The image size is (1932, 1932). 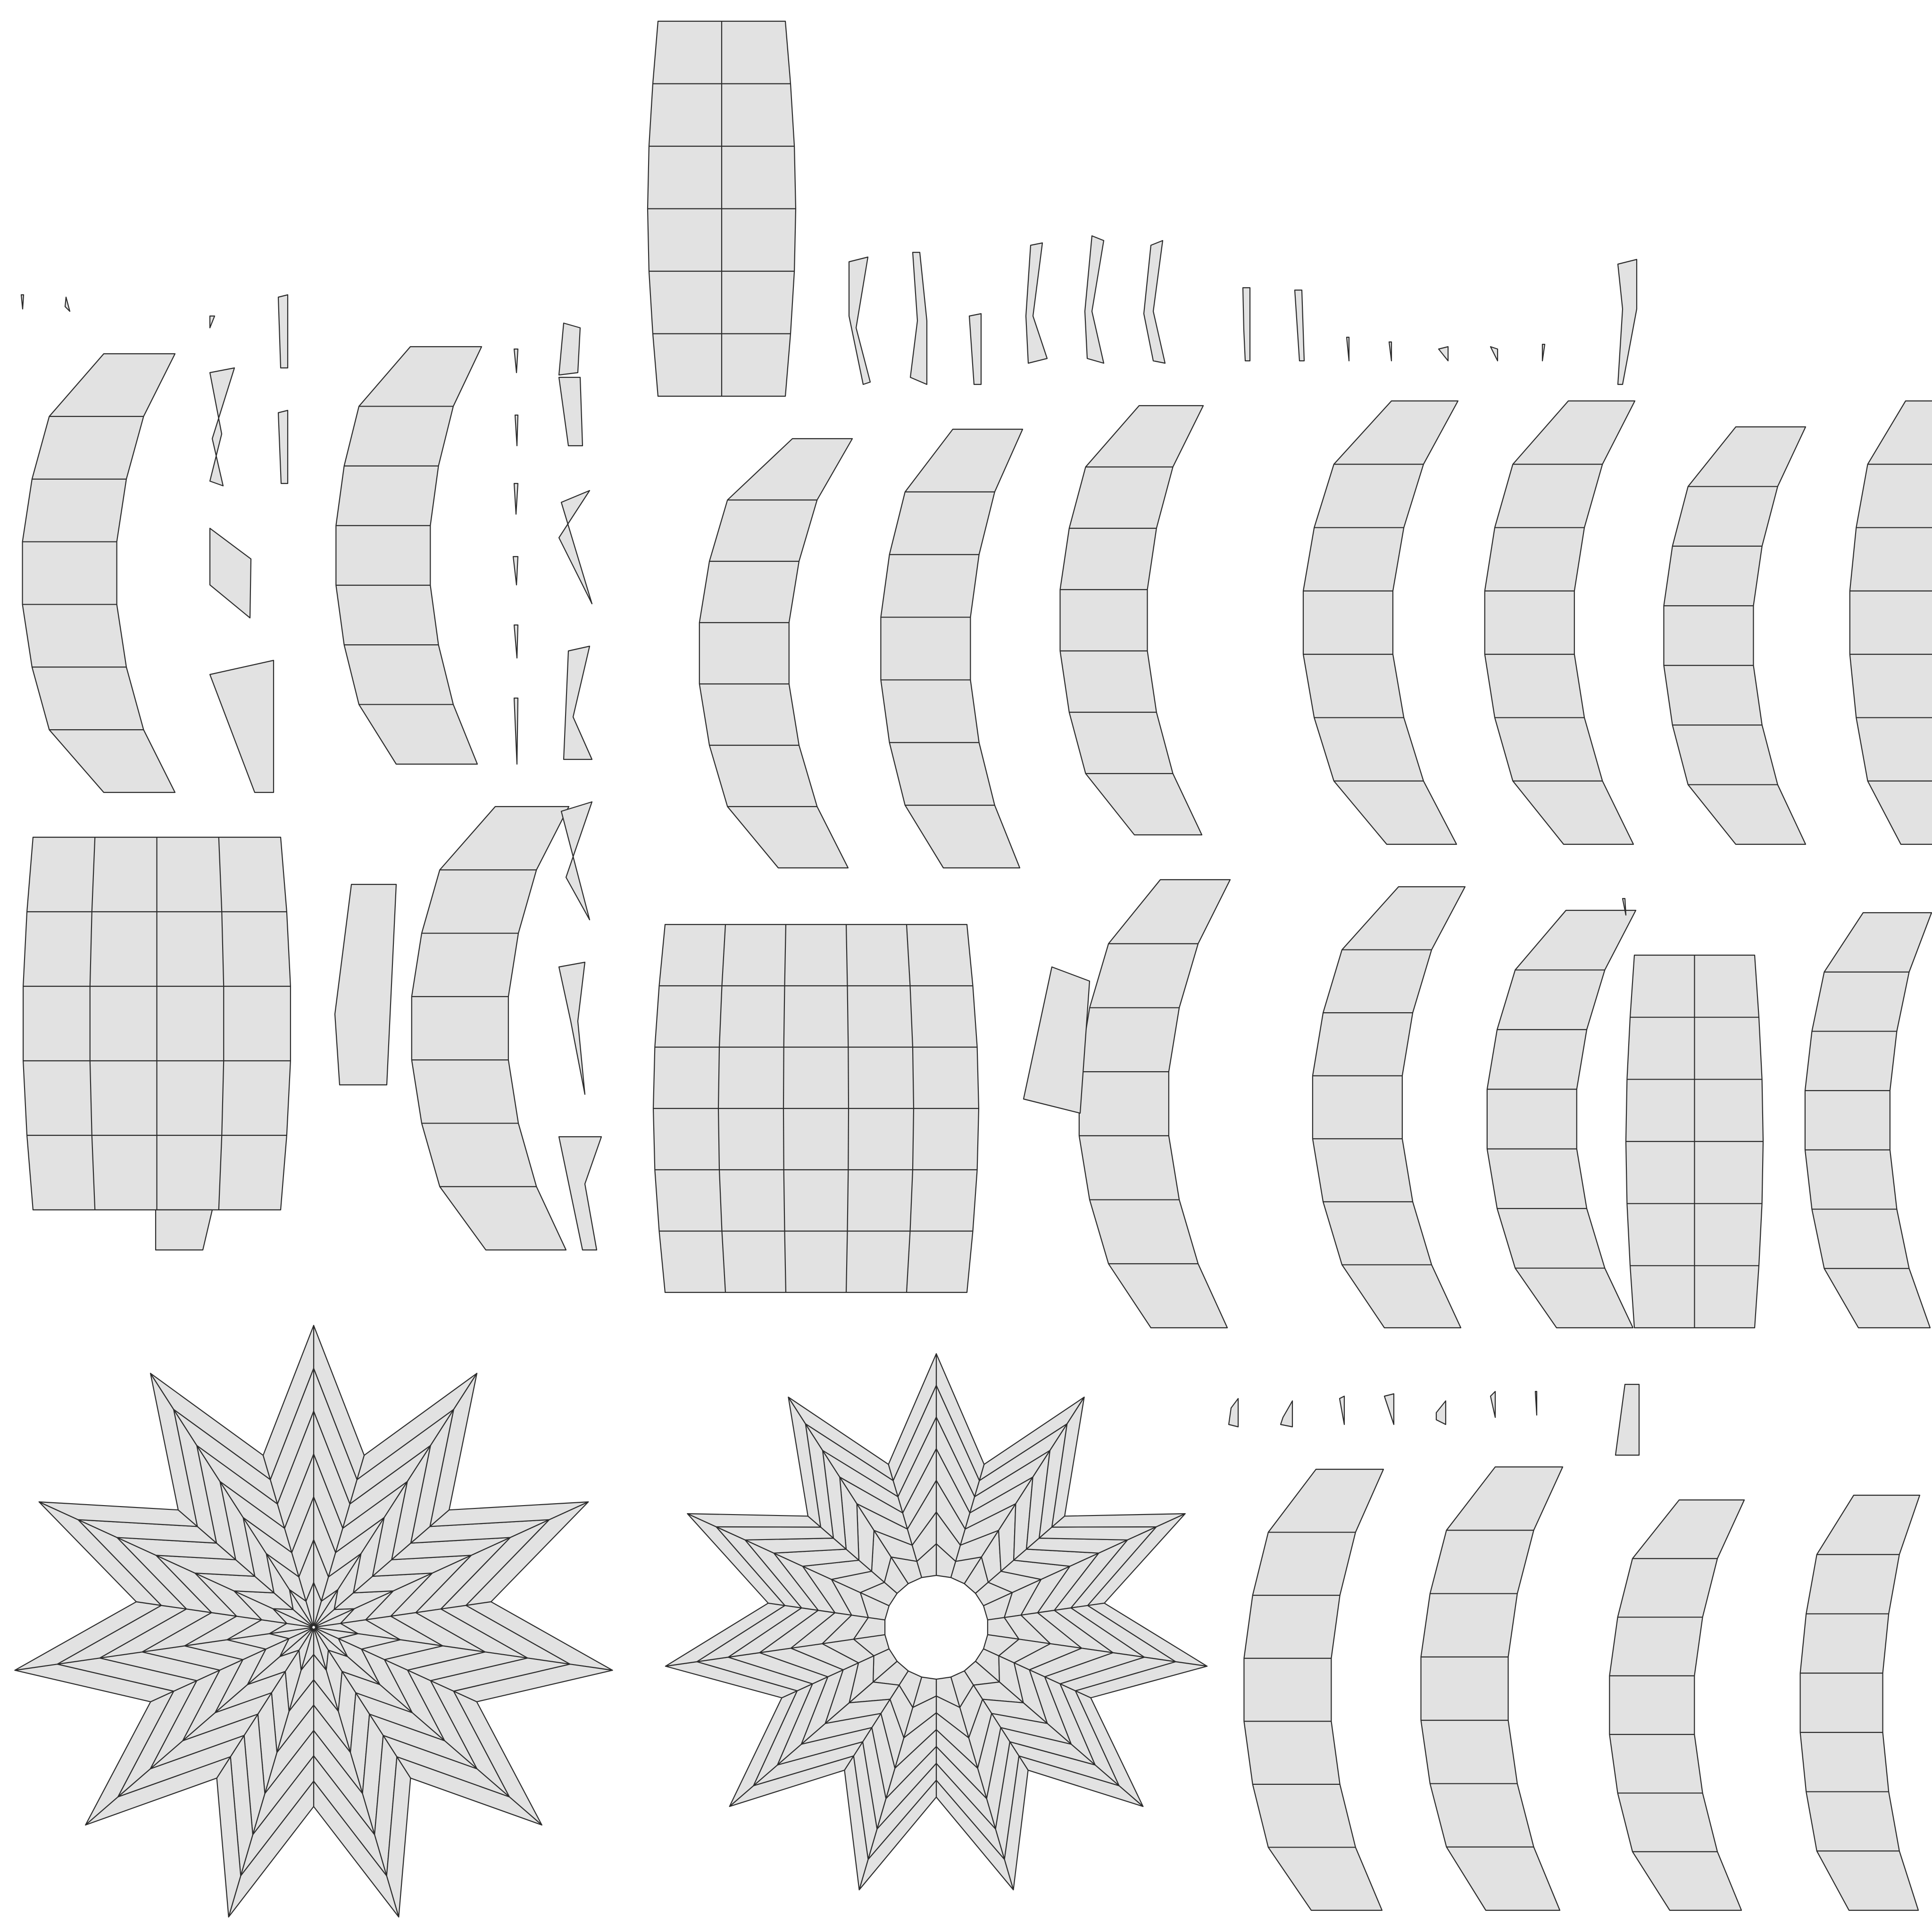 I want to click on uv-shell-r3-a, so click(x=1314, y=1689).